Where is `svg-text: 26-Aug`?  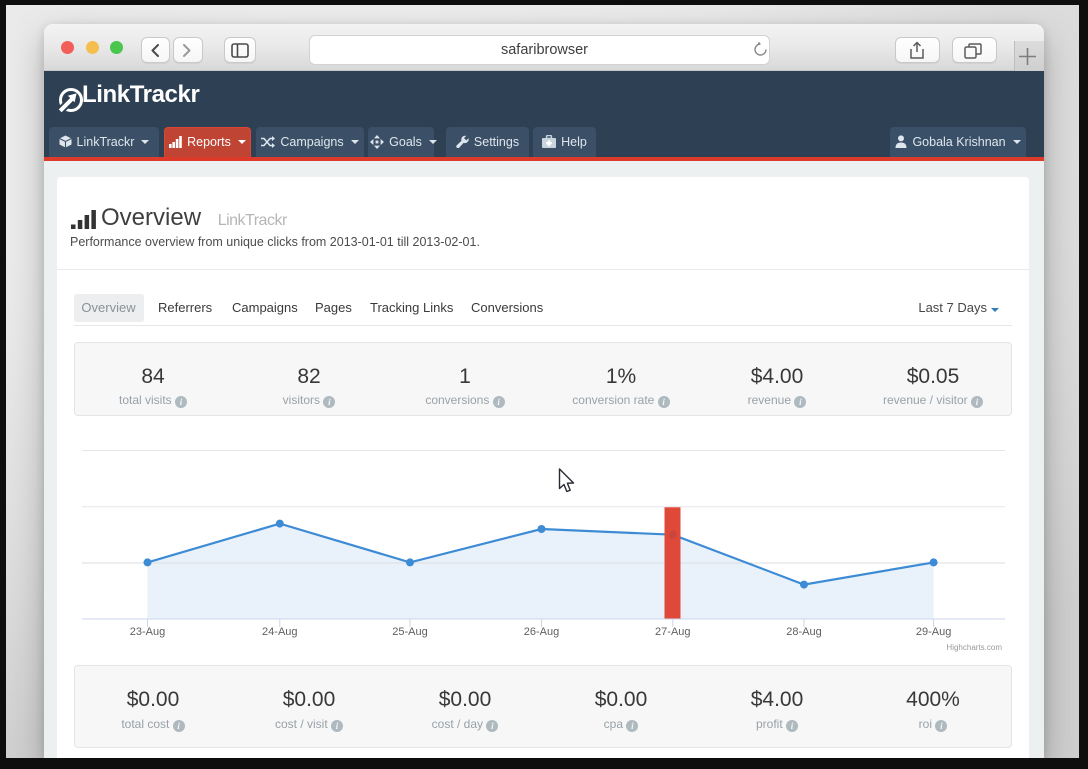
svg-text: 26-Aug is located at coordinates (541, 632).